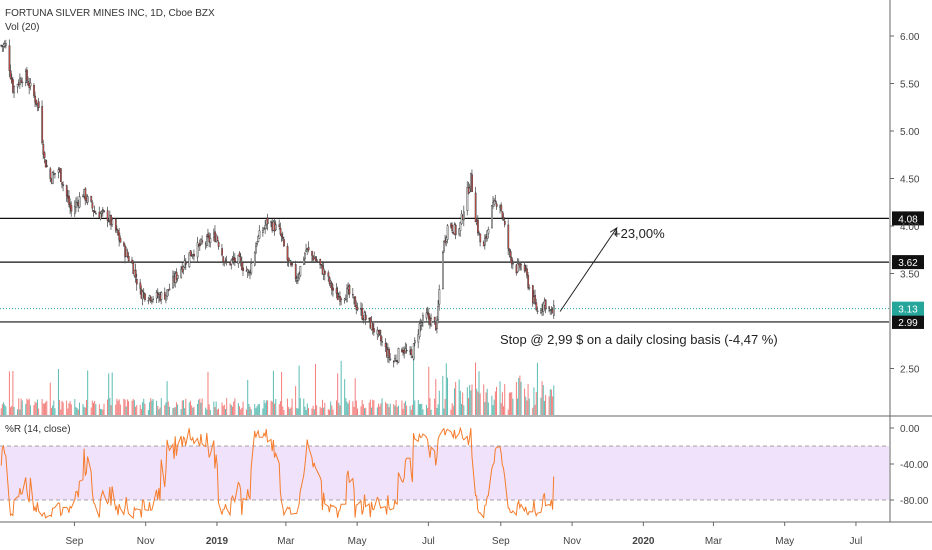  Describe the element at coordinates (908, 263) in the screenshot. I see `level-tag-label: 3.62` at that location.